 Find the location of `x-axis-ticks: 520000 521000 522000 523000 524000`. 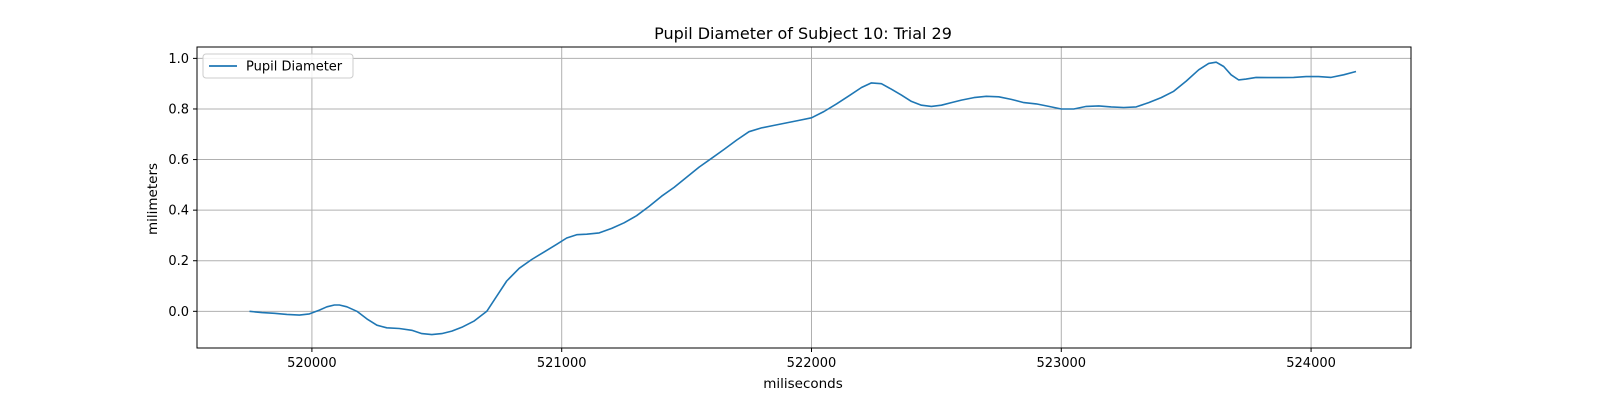

x-axis-ticks: 520000 521000 522000 523000 524000 is located at coordinates (811, 359).